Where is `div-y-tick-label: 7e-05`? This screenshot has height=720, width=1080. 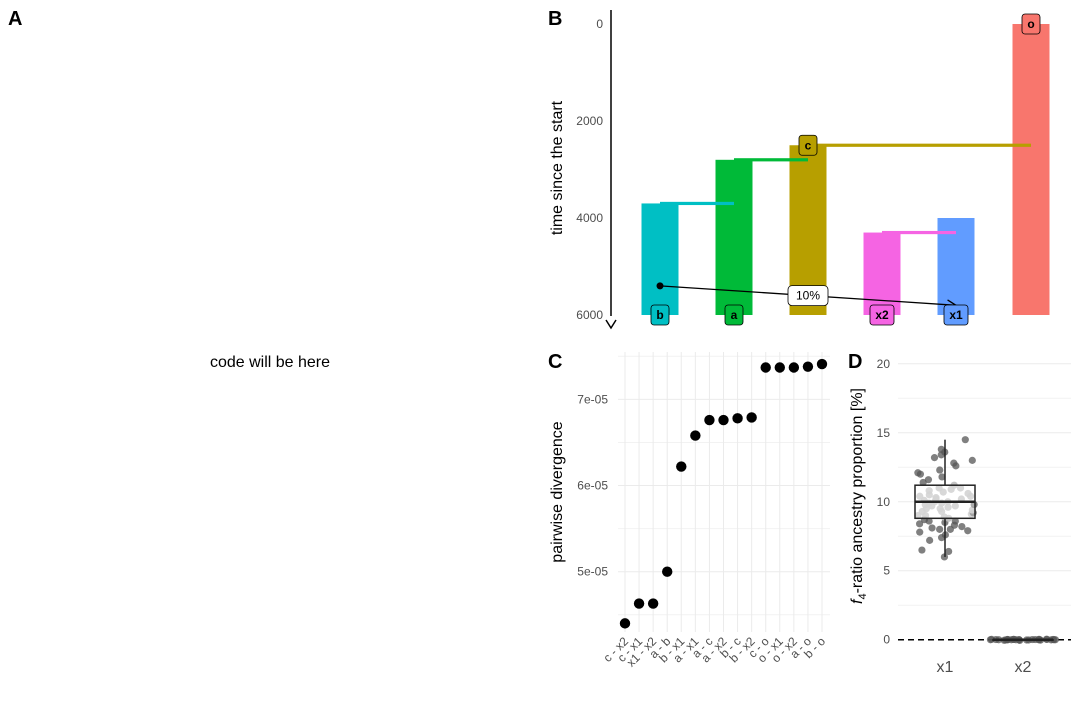 div-y-tick-label: 7e-05 is located at coordinates (592, 399).